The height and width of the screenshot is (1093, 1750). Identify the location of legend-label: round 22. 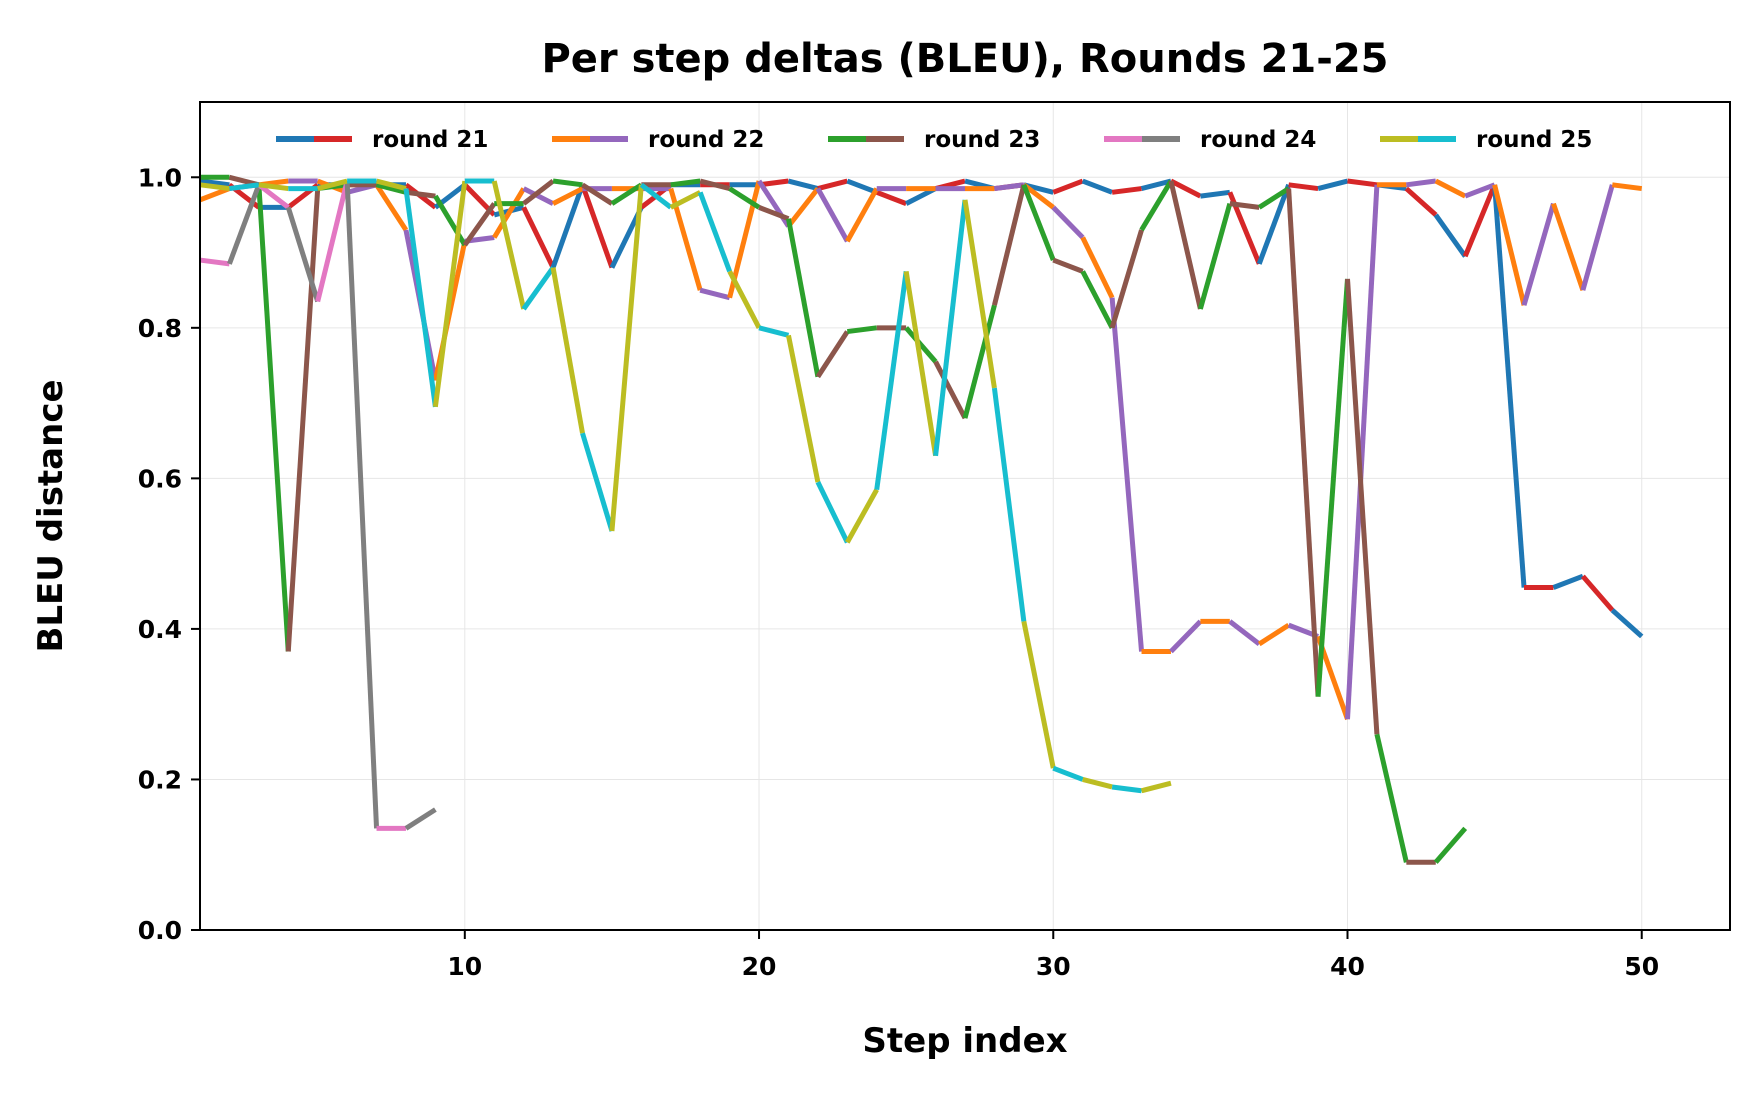
(706, 140).